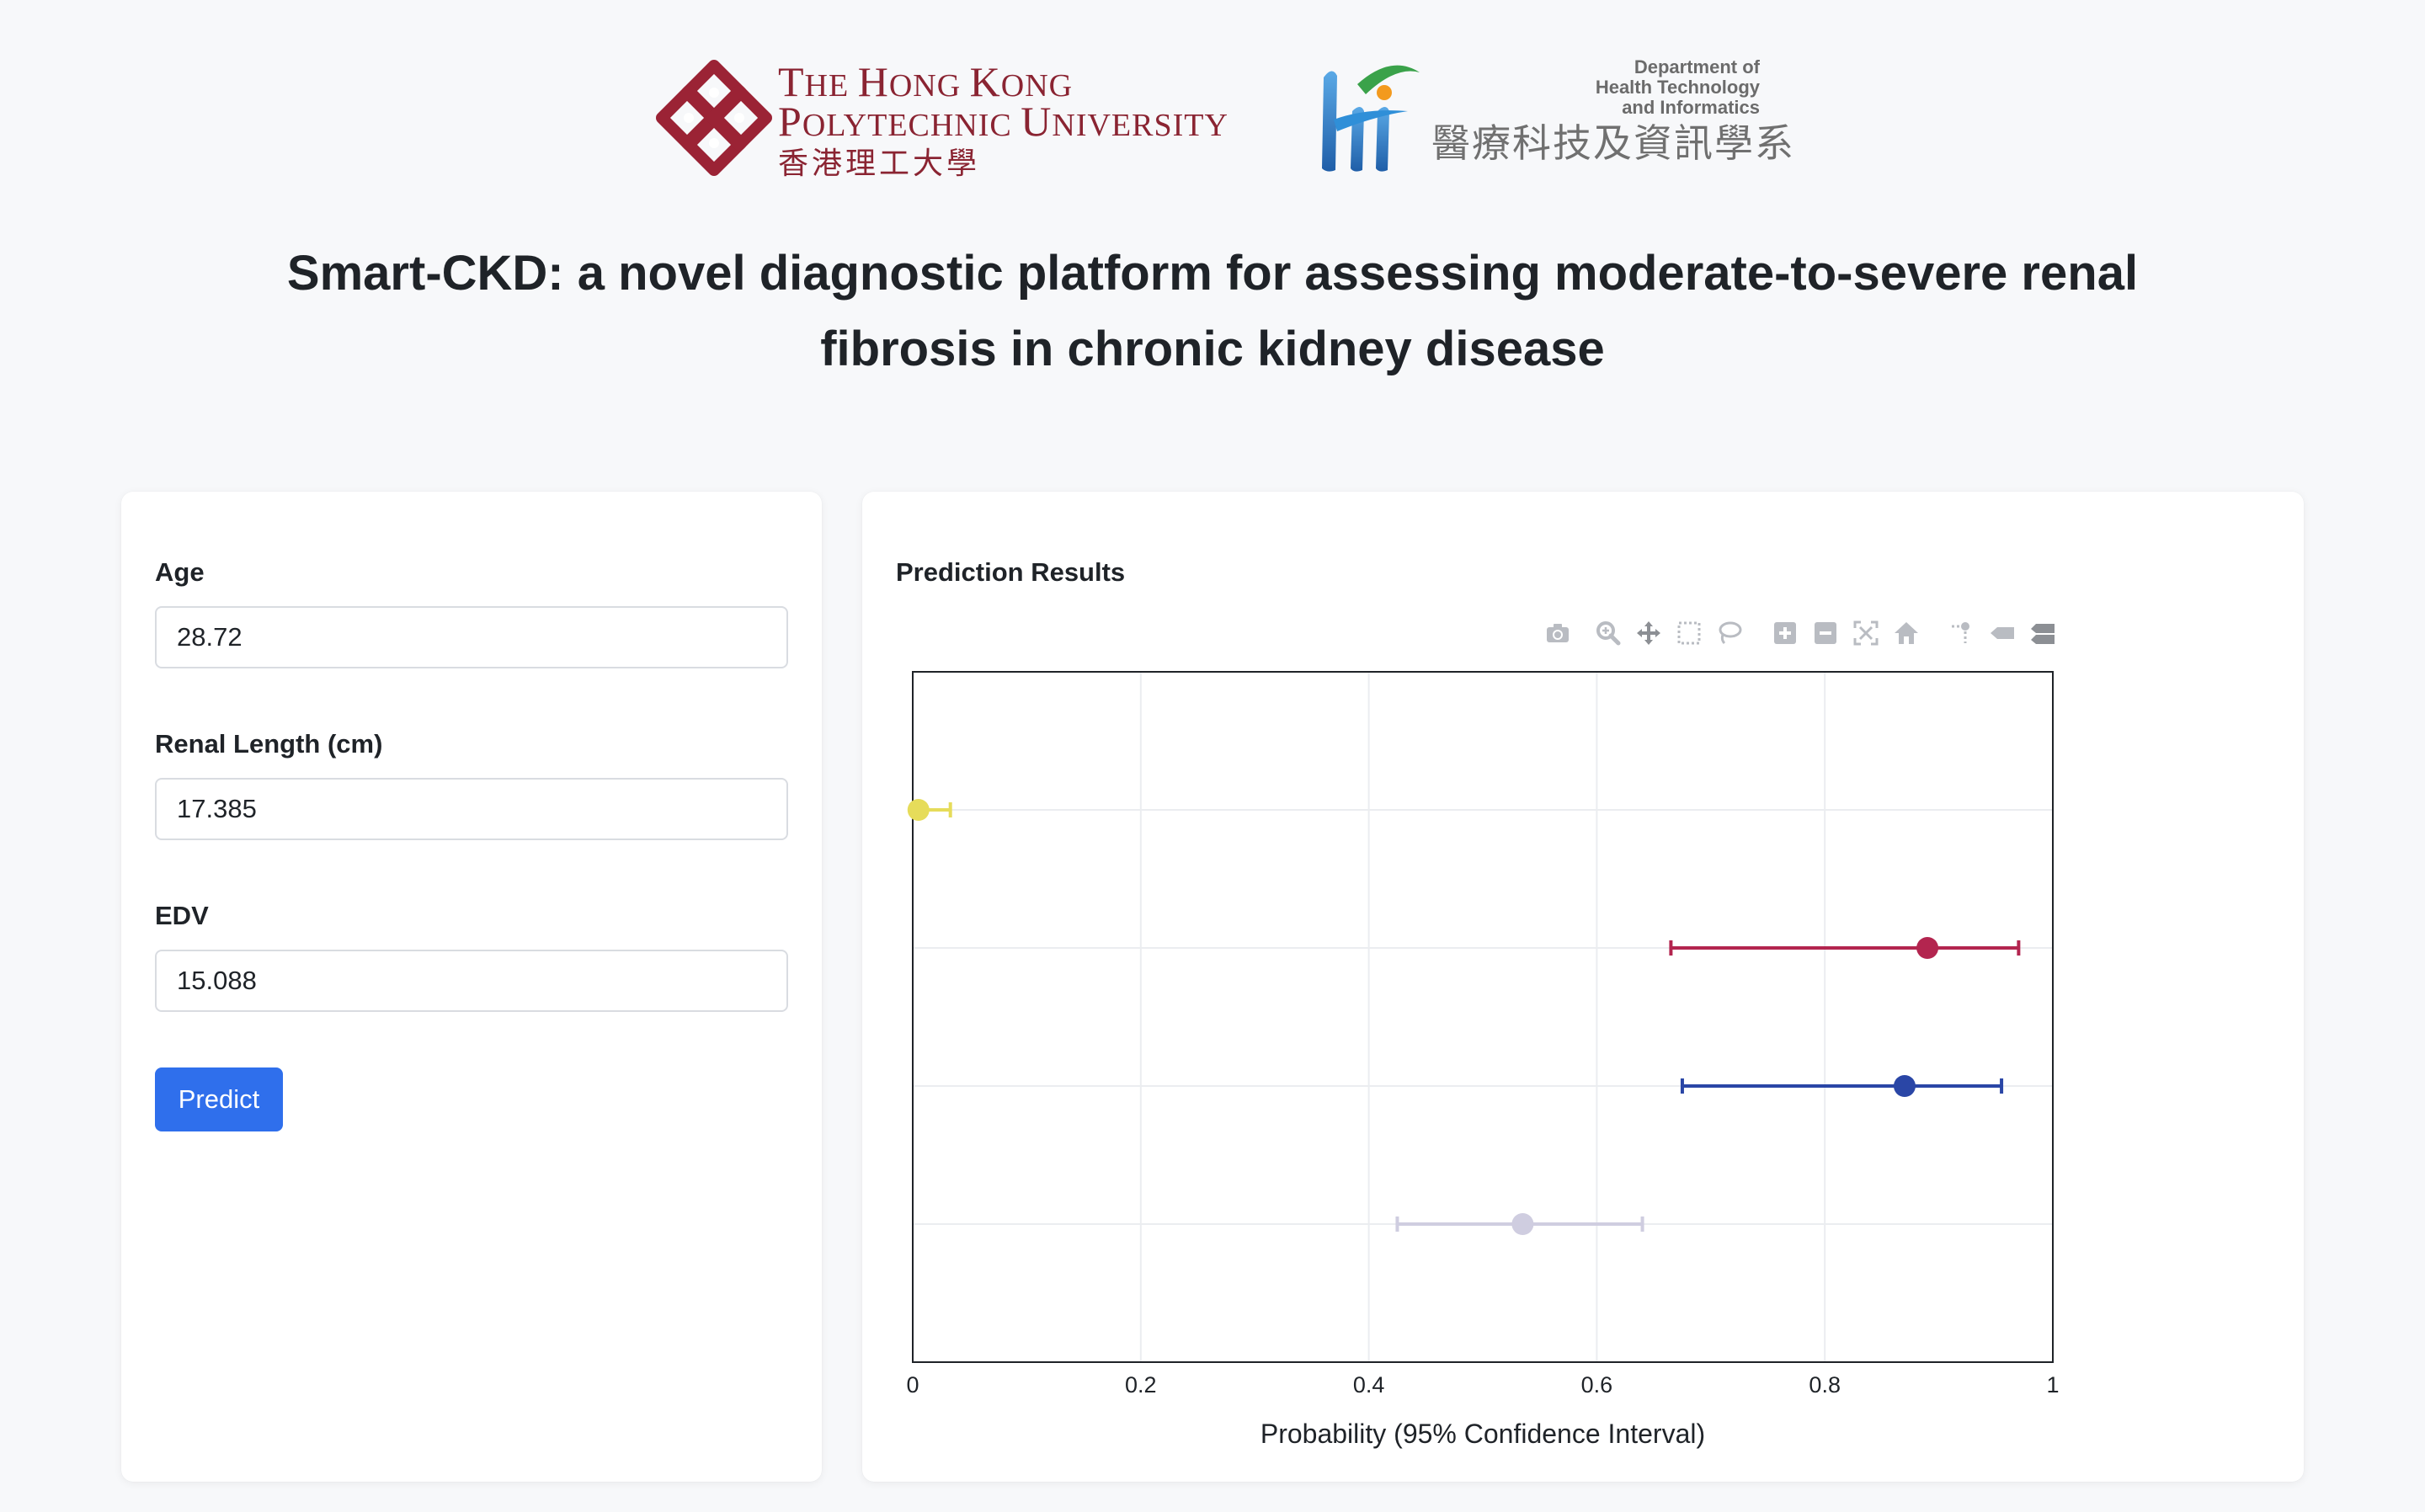 Image resolution: width=2425 pixels, height=1512 pixels. What do you see at coordinates (1825, 1385) in the screenshot?
I see `x-tick-label: 0.8` at bounding box center [1825, 1385].